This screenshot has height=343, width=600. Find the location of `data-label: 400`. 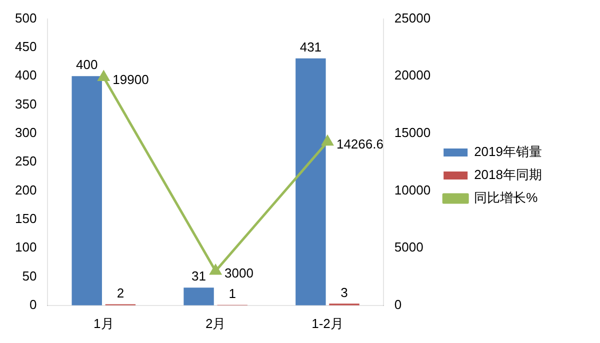

data-label: 400 is located at coordinates (87, 64).